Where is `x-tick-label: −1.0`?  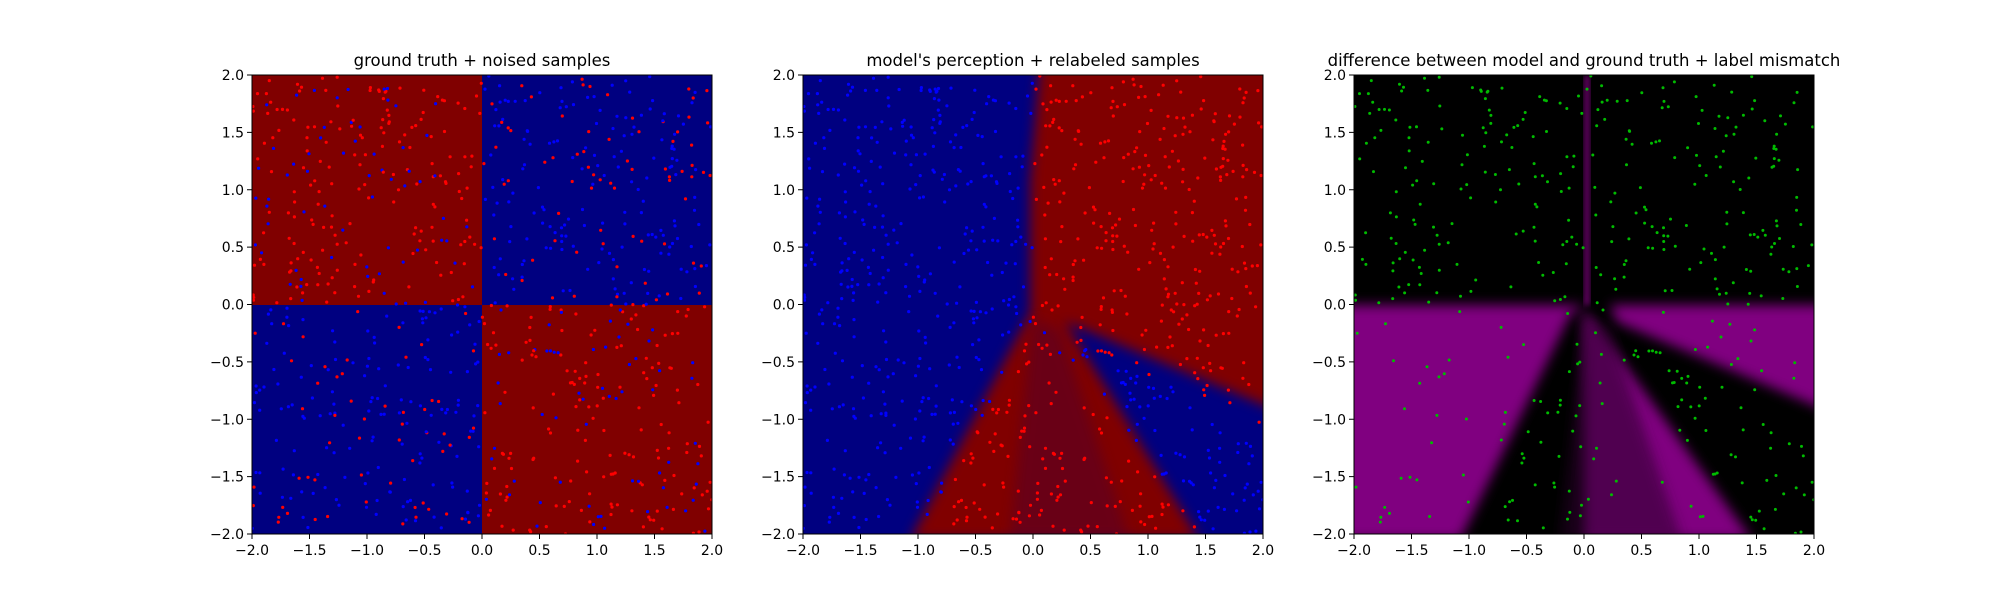 x-tick-label: −1.0 is located at coordinates (1469, 551).